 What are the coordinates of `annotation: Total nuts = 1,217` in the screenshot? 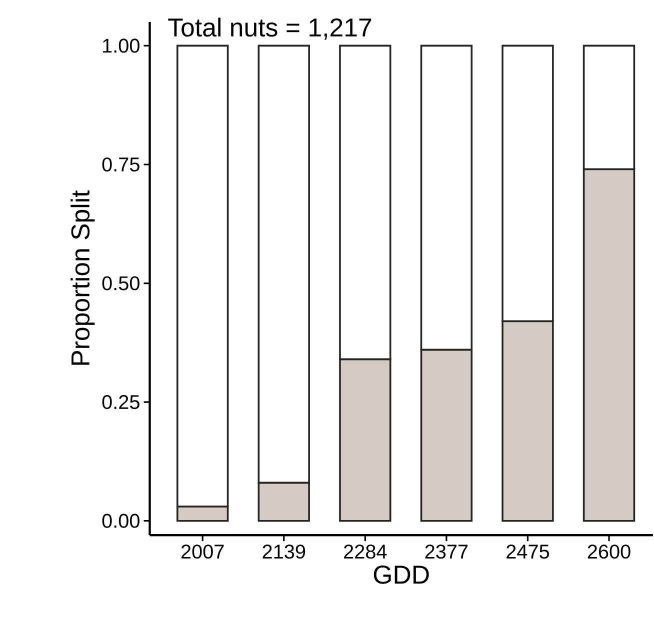 It's located at (270, 29).